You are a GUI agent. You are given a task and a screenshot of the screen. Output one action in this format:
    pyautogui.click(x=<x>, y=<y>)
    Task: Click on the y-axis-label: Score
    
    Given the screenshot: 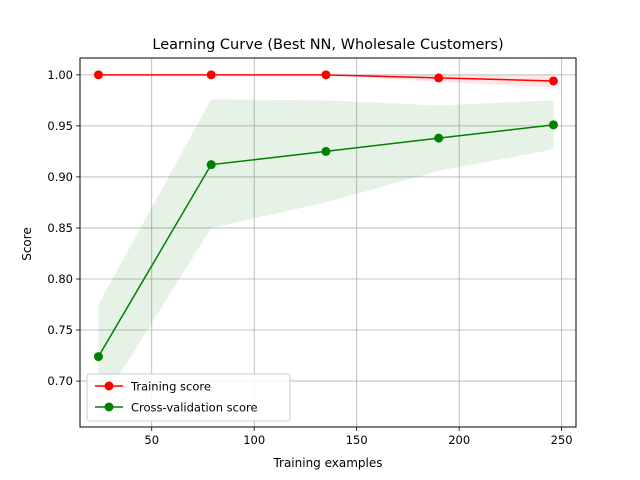 What is the action you would take?
    pyautogui.click(x=27, y=244)
    